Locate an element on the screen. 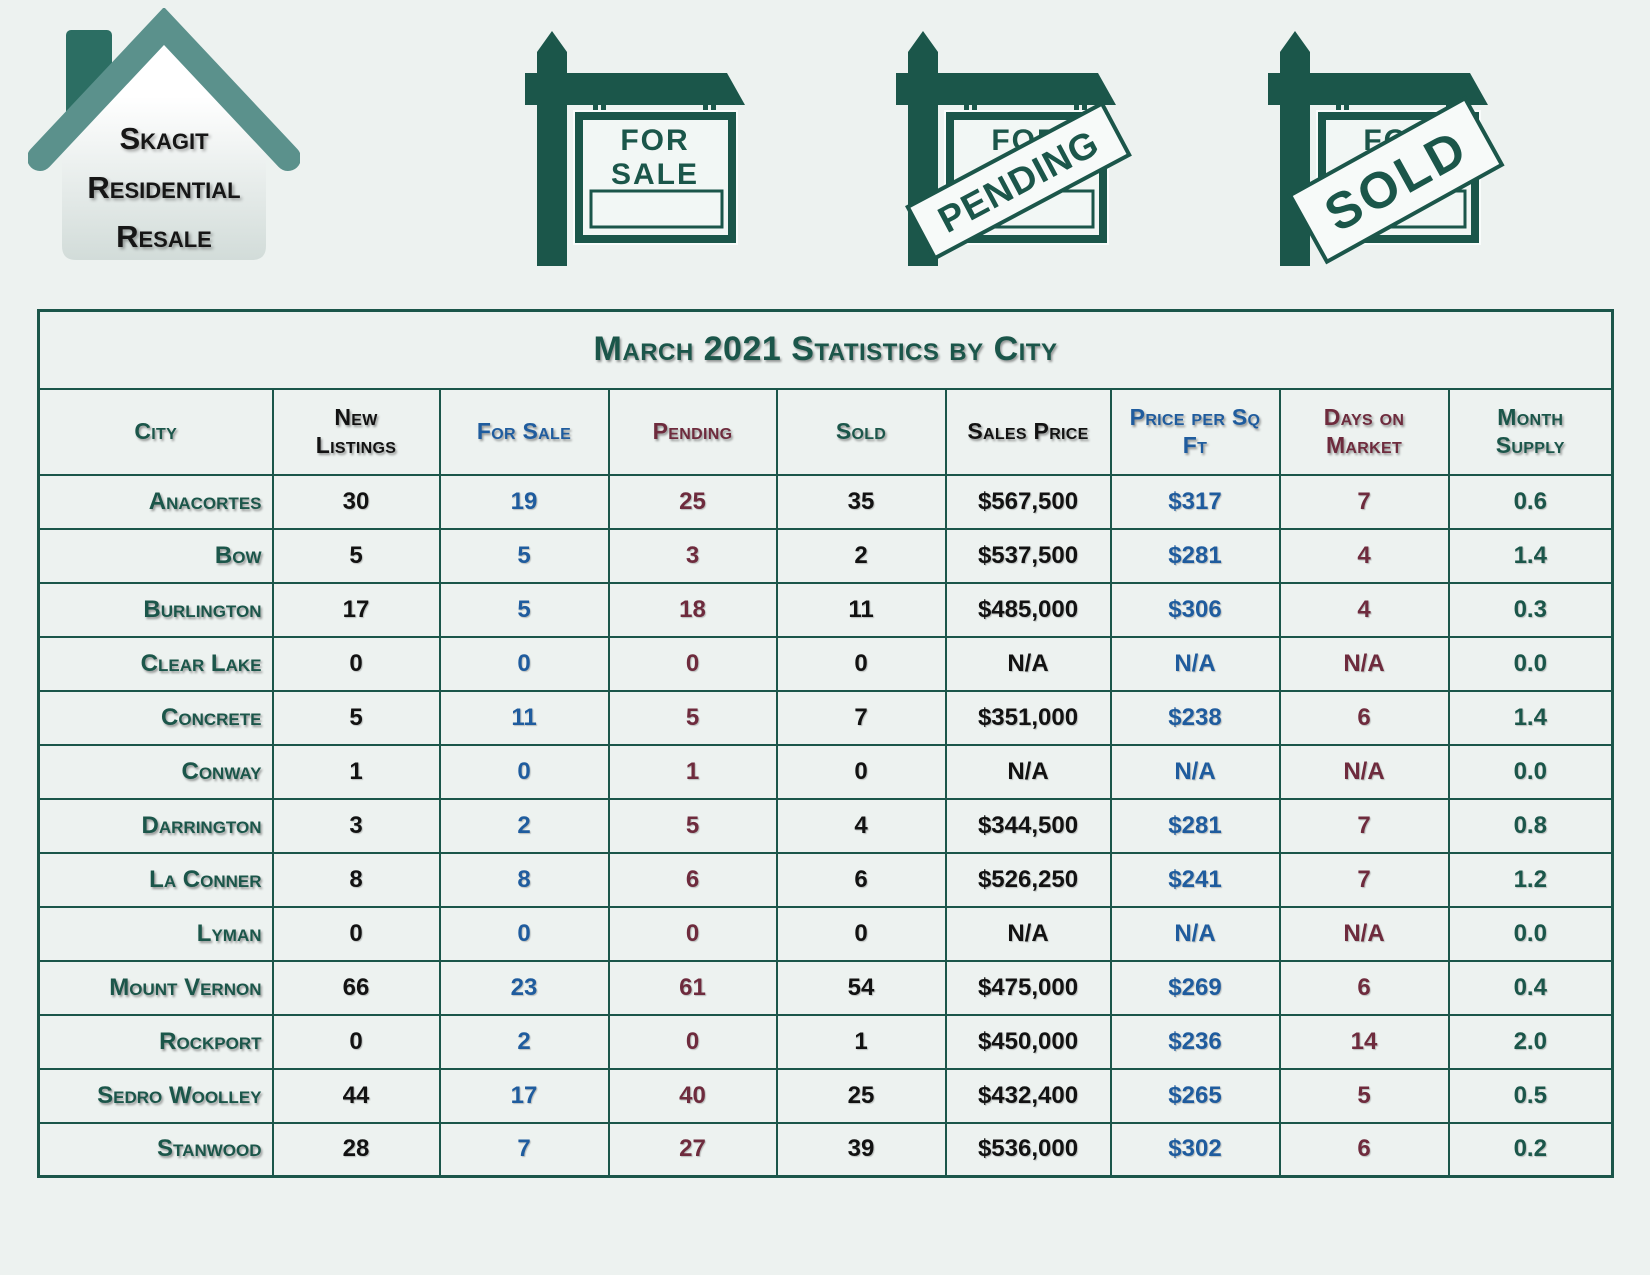  for-sale-sign-icon: FOR SALE is located at coordinates (640, 150).